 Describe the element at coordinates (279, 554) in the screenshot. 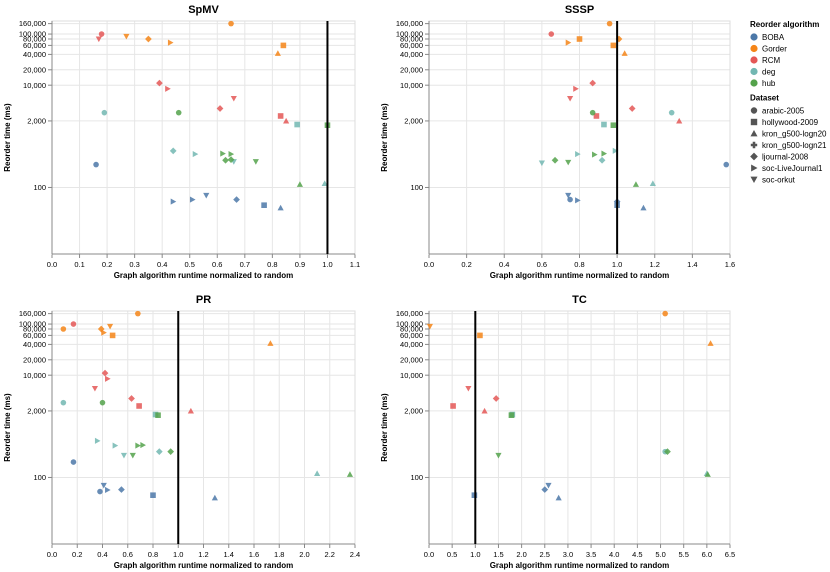

I see `x-tick-label: 1.8` at that location.